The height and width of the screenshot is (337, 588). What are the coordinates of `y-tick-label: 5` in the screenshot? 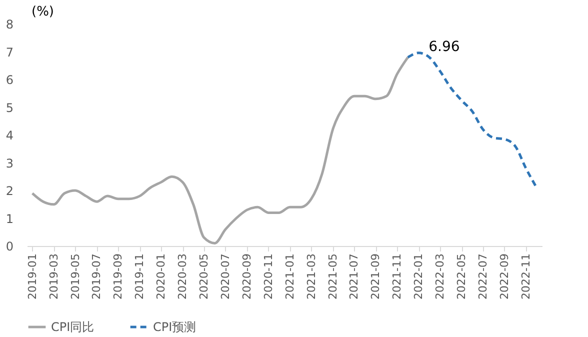 It's located at (10, 107).